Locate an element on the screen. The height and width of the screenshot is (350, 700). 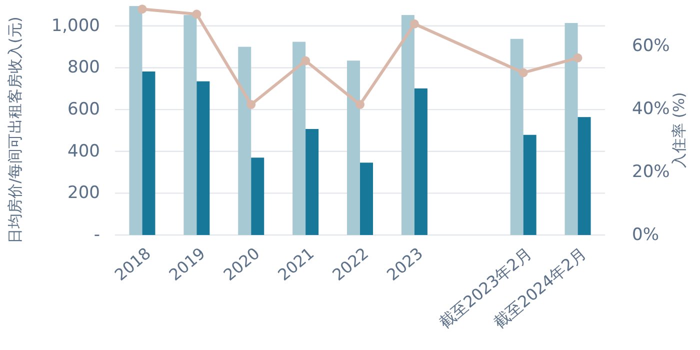
y-tick-label: 800 is located at coordinates (84, 68).